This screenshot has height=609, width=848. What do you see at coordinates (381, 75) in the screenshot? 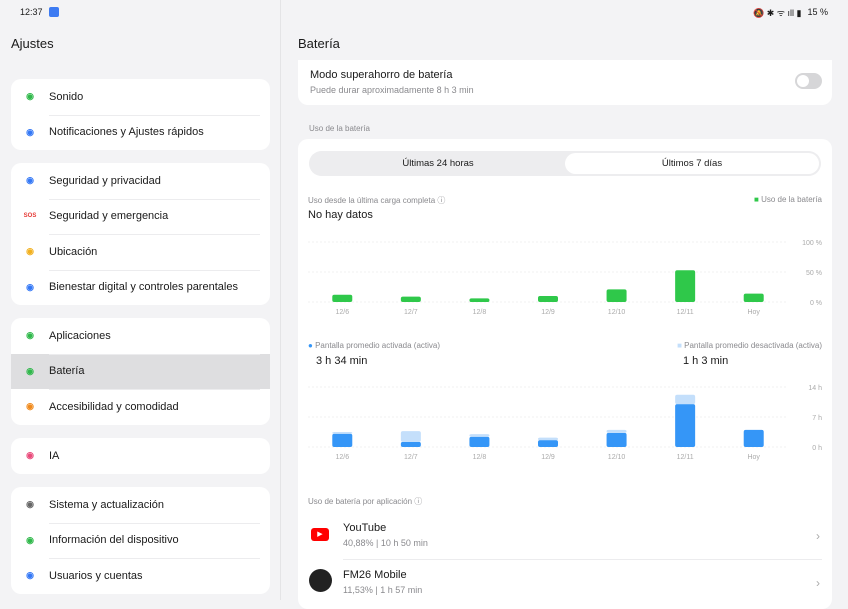
I see `super-saver-title: Modo superahorro de batería` at bounding box center [381, 75].